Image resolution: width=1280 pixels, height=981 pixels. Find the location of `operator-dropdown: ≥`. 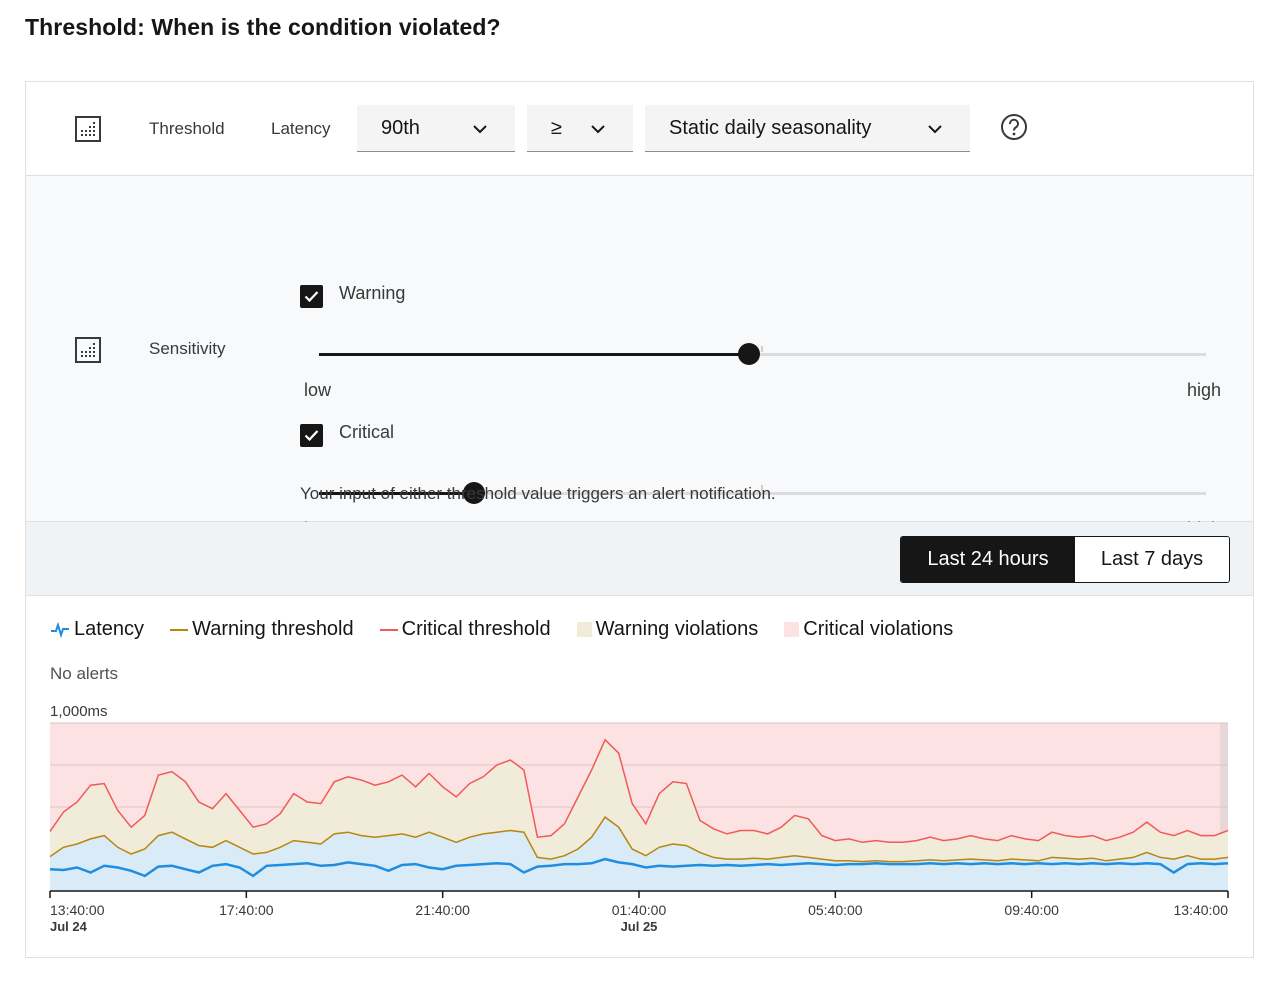

operator-dropdown: ≥ is located at coordinates (580, 128).